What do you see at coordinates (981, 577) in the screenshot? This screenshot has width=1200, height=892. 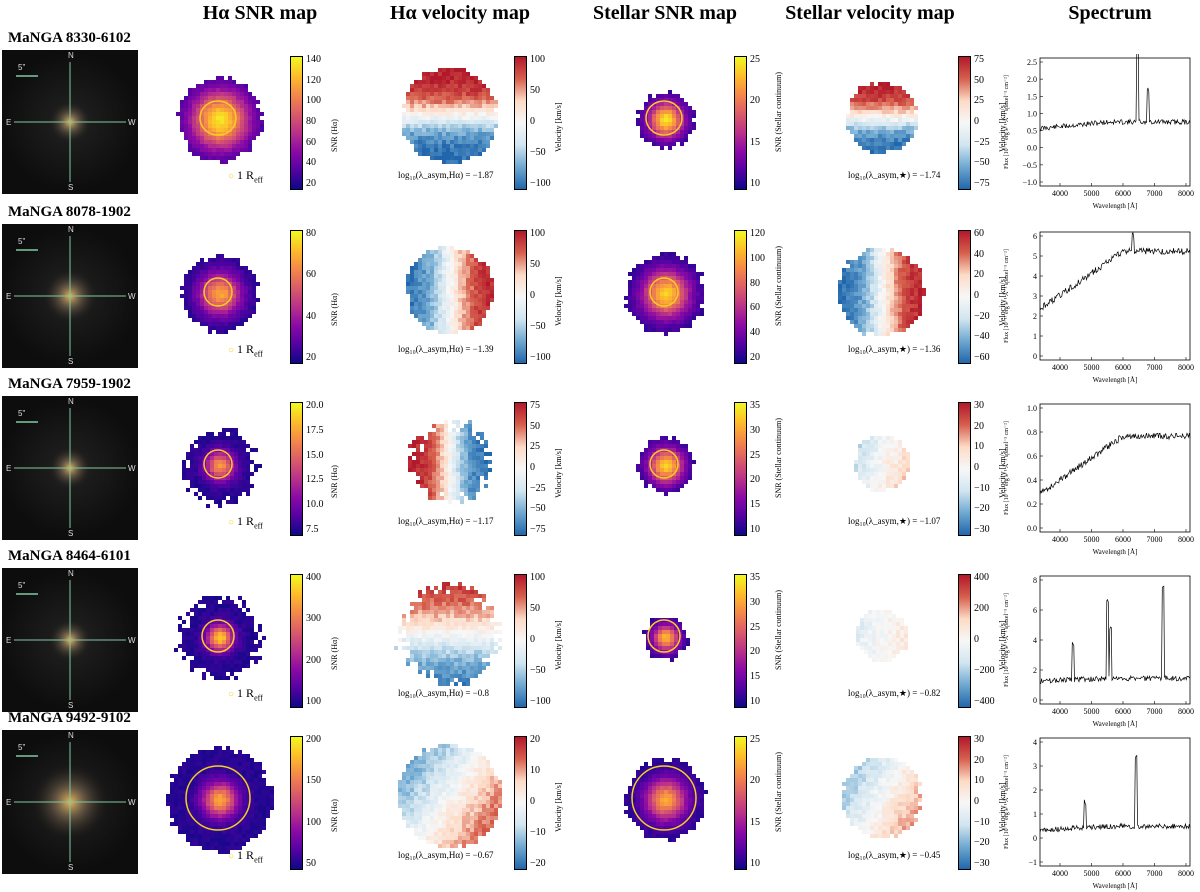 I see `colorbar-tick-st_vel: 400` at bounding box center [981, 577].